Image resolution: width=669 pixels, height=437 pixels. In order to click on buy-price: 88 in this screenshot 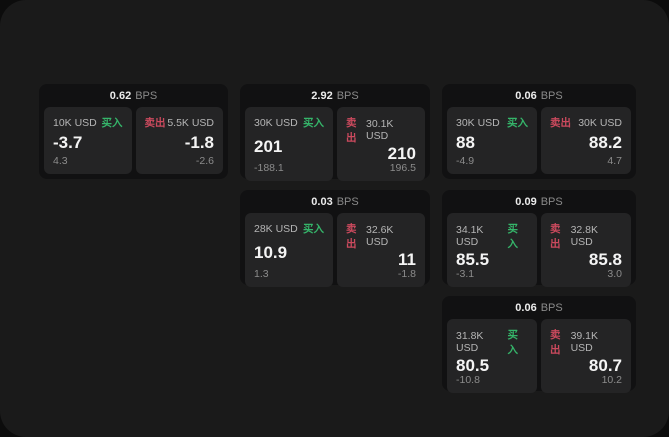, I will do `click(465, 142)`.